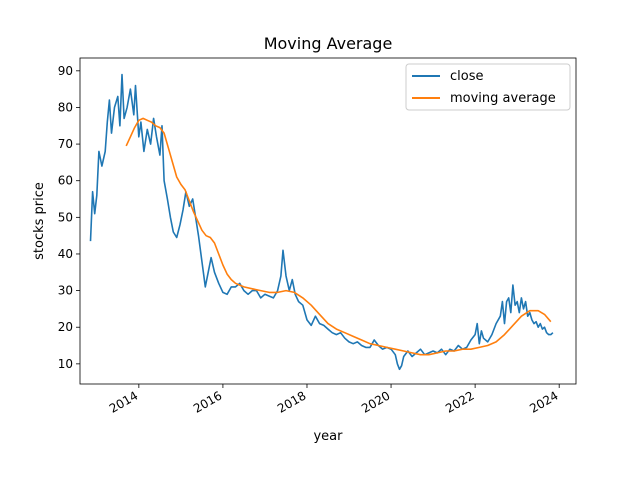 This screenshot has width=640, height=480. What do you see at coordinates (291, 401) in the screenshot?
I see `x-tick-label: 2018` at bounding box center [291, 401].